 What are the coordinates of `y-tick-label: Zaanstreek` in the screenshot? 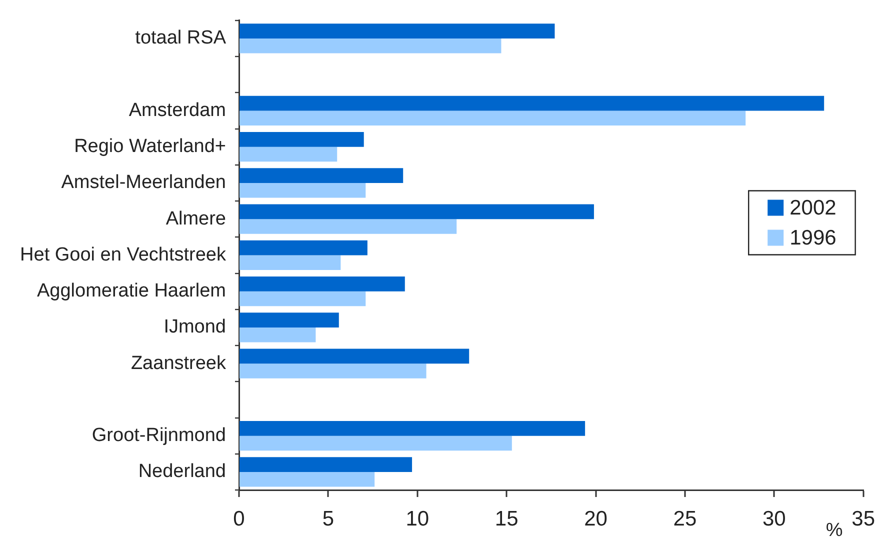 It's located at (178, 363).